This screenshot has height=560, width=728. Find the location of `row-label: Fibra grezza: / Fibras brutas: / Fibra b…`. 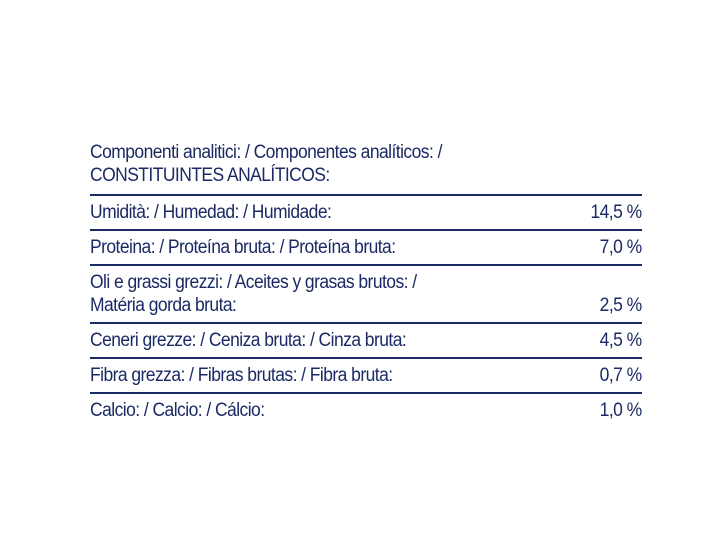

row-label: Fibra grezza: / Fibras brutas: / Fibra b… is located at coordinates (241, 375).